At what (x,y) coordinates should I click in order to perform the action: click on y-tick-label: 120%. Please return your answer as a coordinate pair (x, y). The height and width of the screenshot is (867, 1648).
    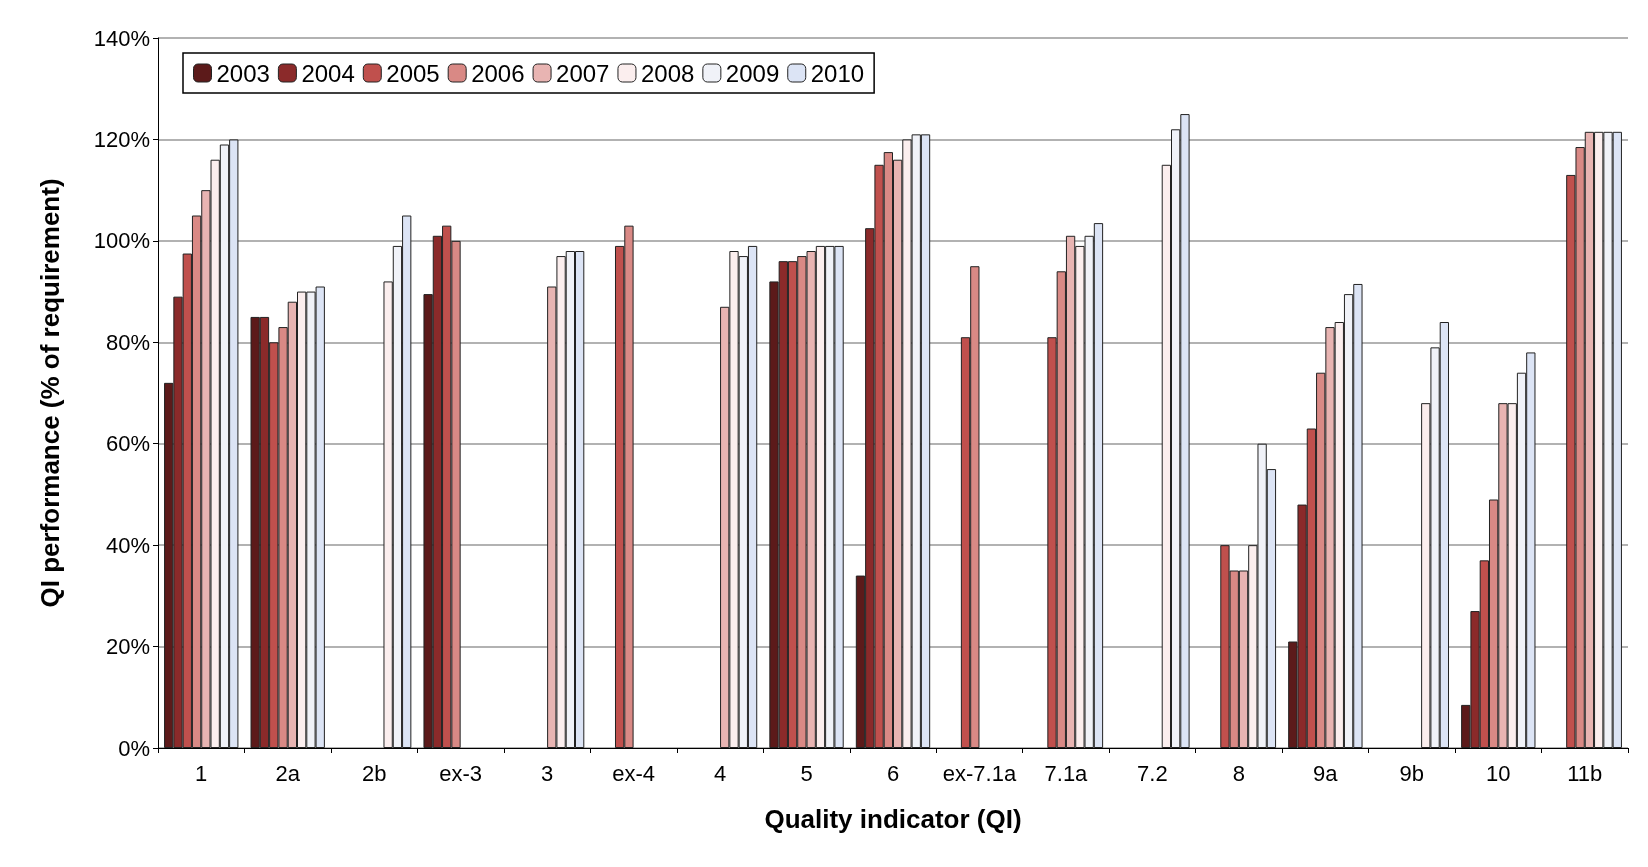
    Looking at the image, I should click on (121, 139).